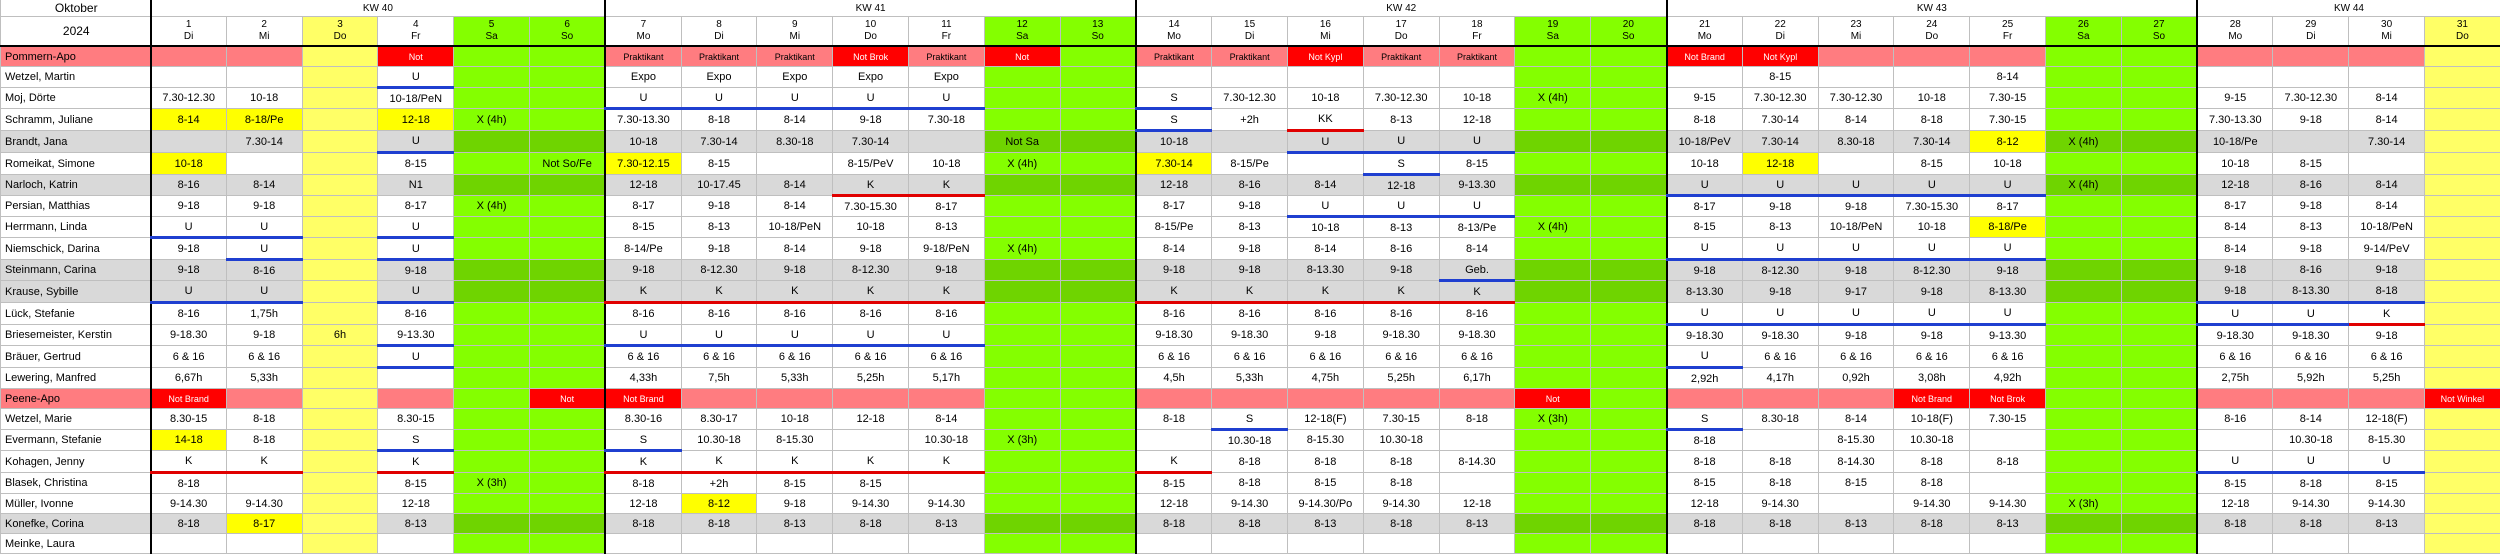 This screenshot has width=2500, height=554. Describe the element at coordinates (871, 56) in the screenshot. I see `shift-cell: Not Brok` at that location.